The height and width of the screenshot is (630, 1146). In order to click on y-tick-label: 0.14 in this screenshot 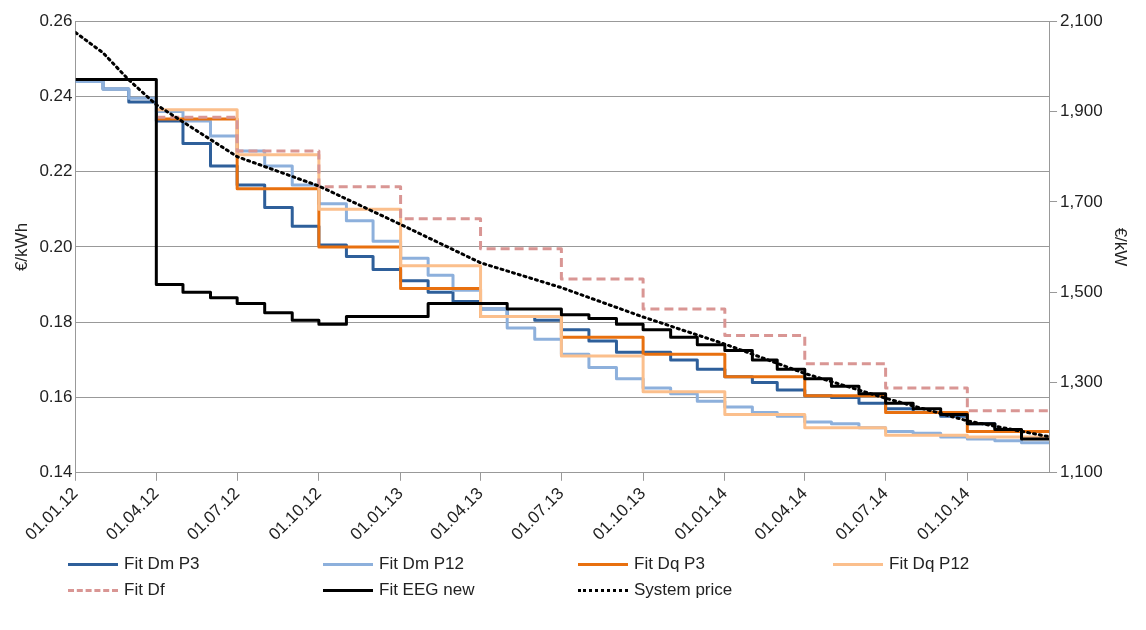, I will do `click(56, 472)`.